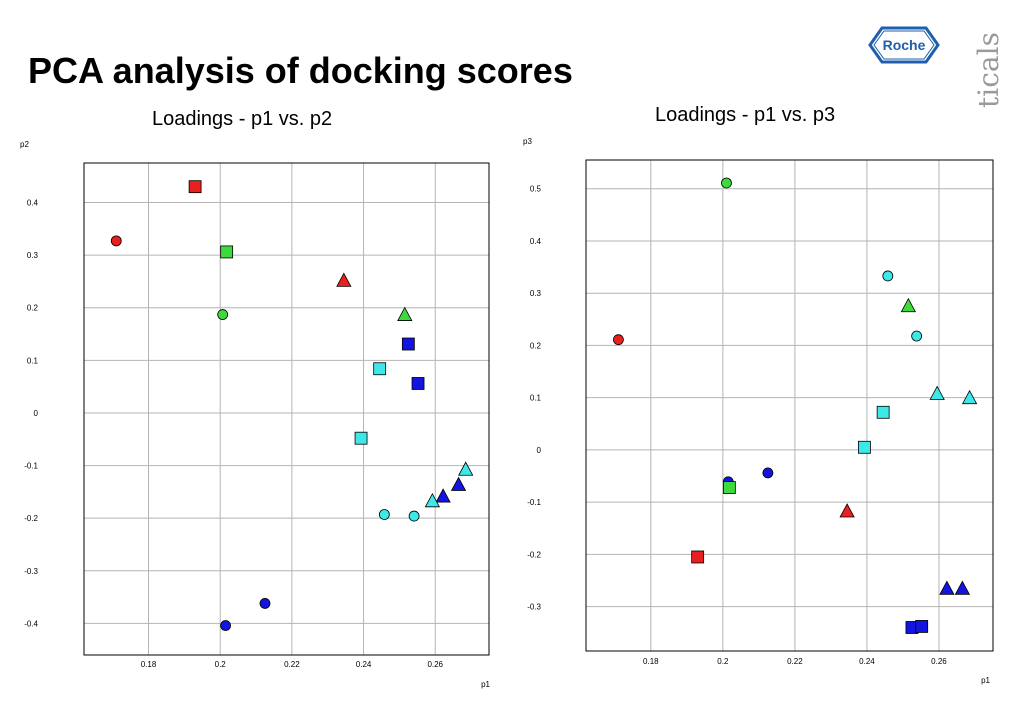 The width and height of the screenshot is (1023, 708). What do you see at coordinates (31, 623) in the screenshot?
I see `y-tick-label: -0.4` at bounding box center [31, 623].